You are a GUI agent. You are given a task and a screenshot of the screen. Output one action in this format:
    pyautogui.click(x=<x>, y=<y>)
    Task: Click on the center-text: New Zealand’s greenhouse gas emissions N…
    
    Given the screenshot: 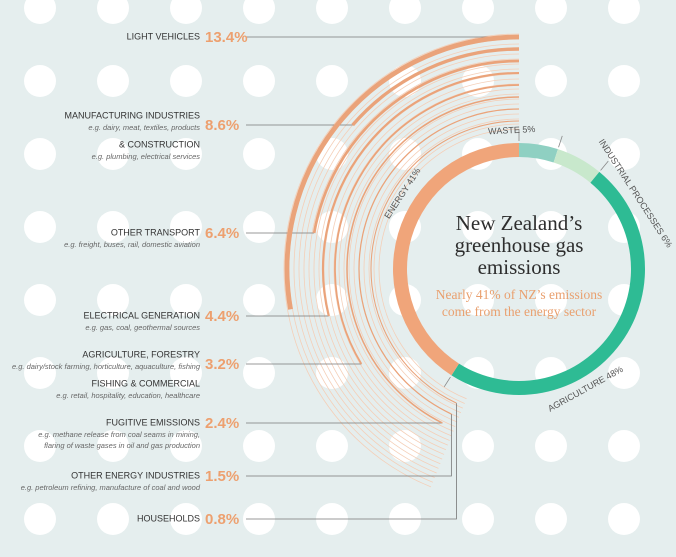 What is the action you would take?
    pyautogui.click(x=519, y=266)
    